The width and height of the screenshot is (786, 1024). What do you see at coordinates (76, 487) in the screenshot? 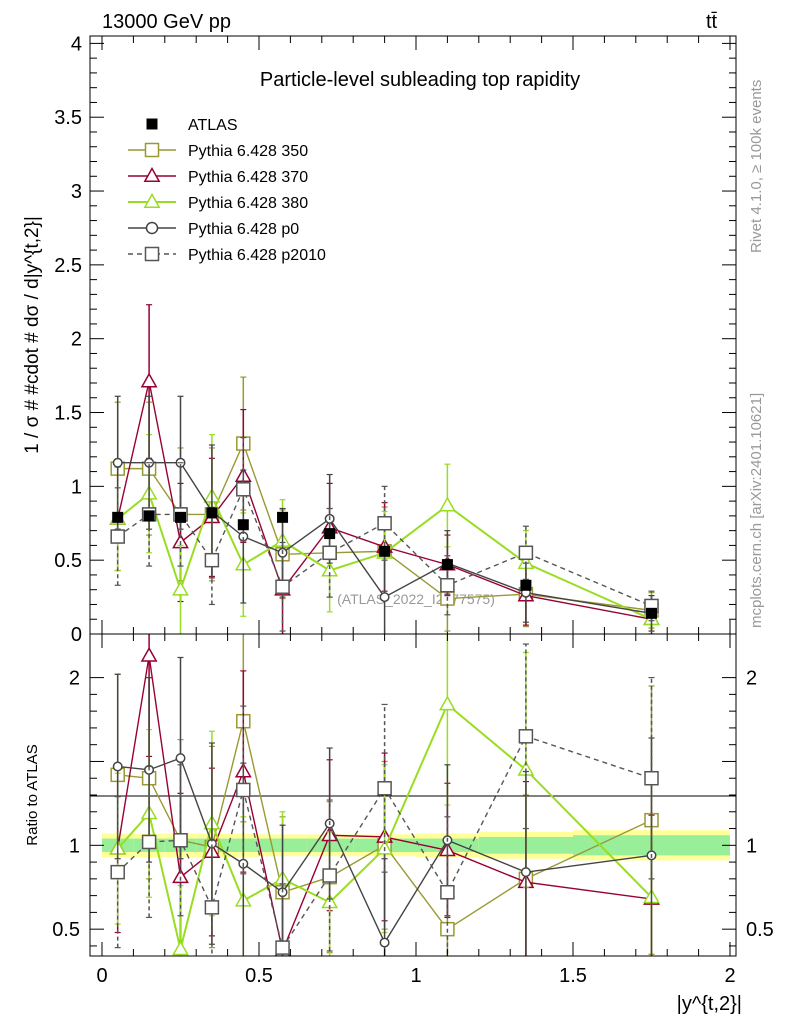
I see `y-tick-label: 1` at bounding box center [76, 487].